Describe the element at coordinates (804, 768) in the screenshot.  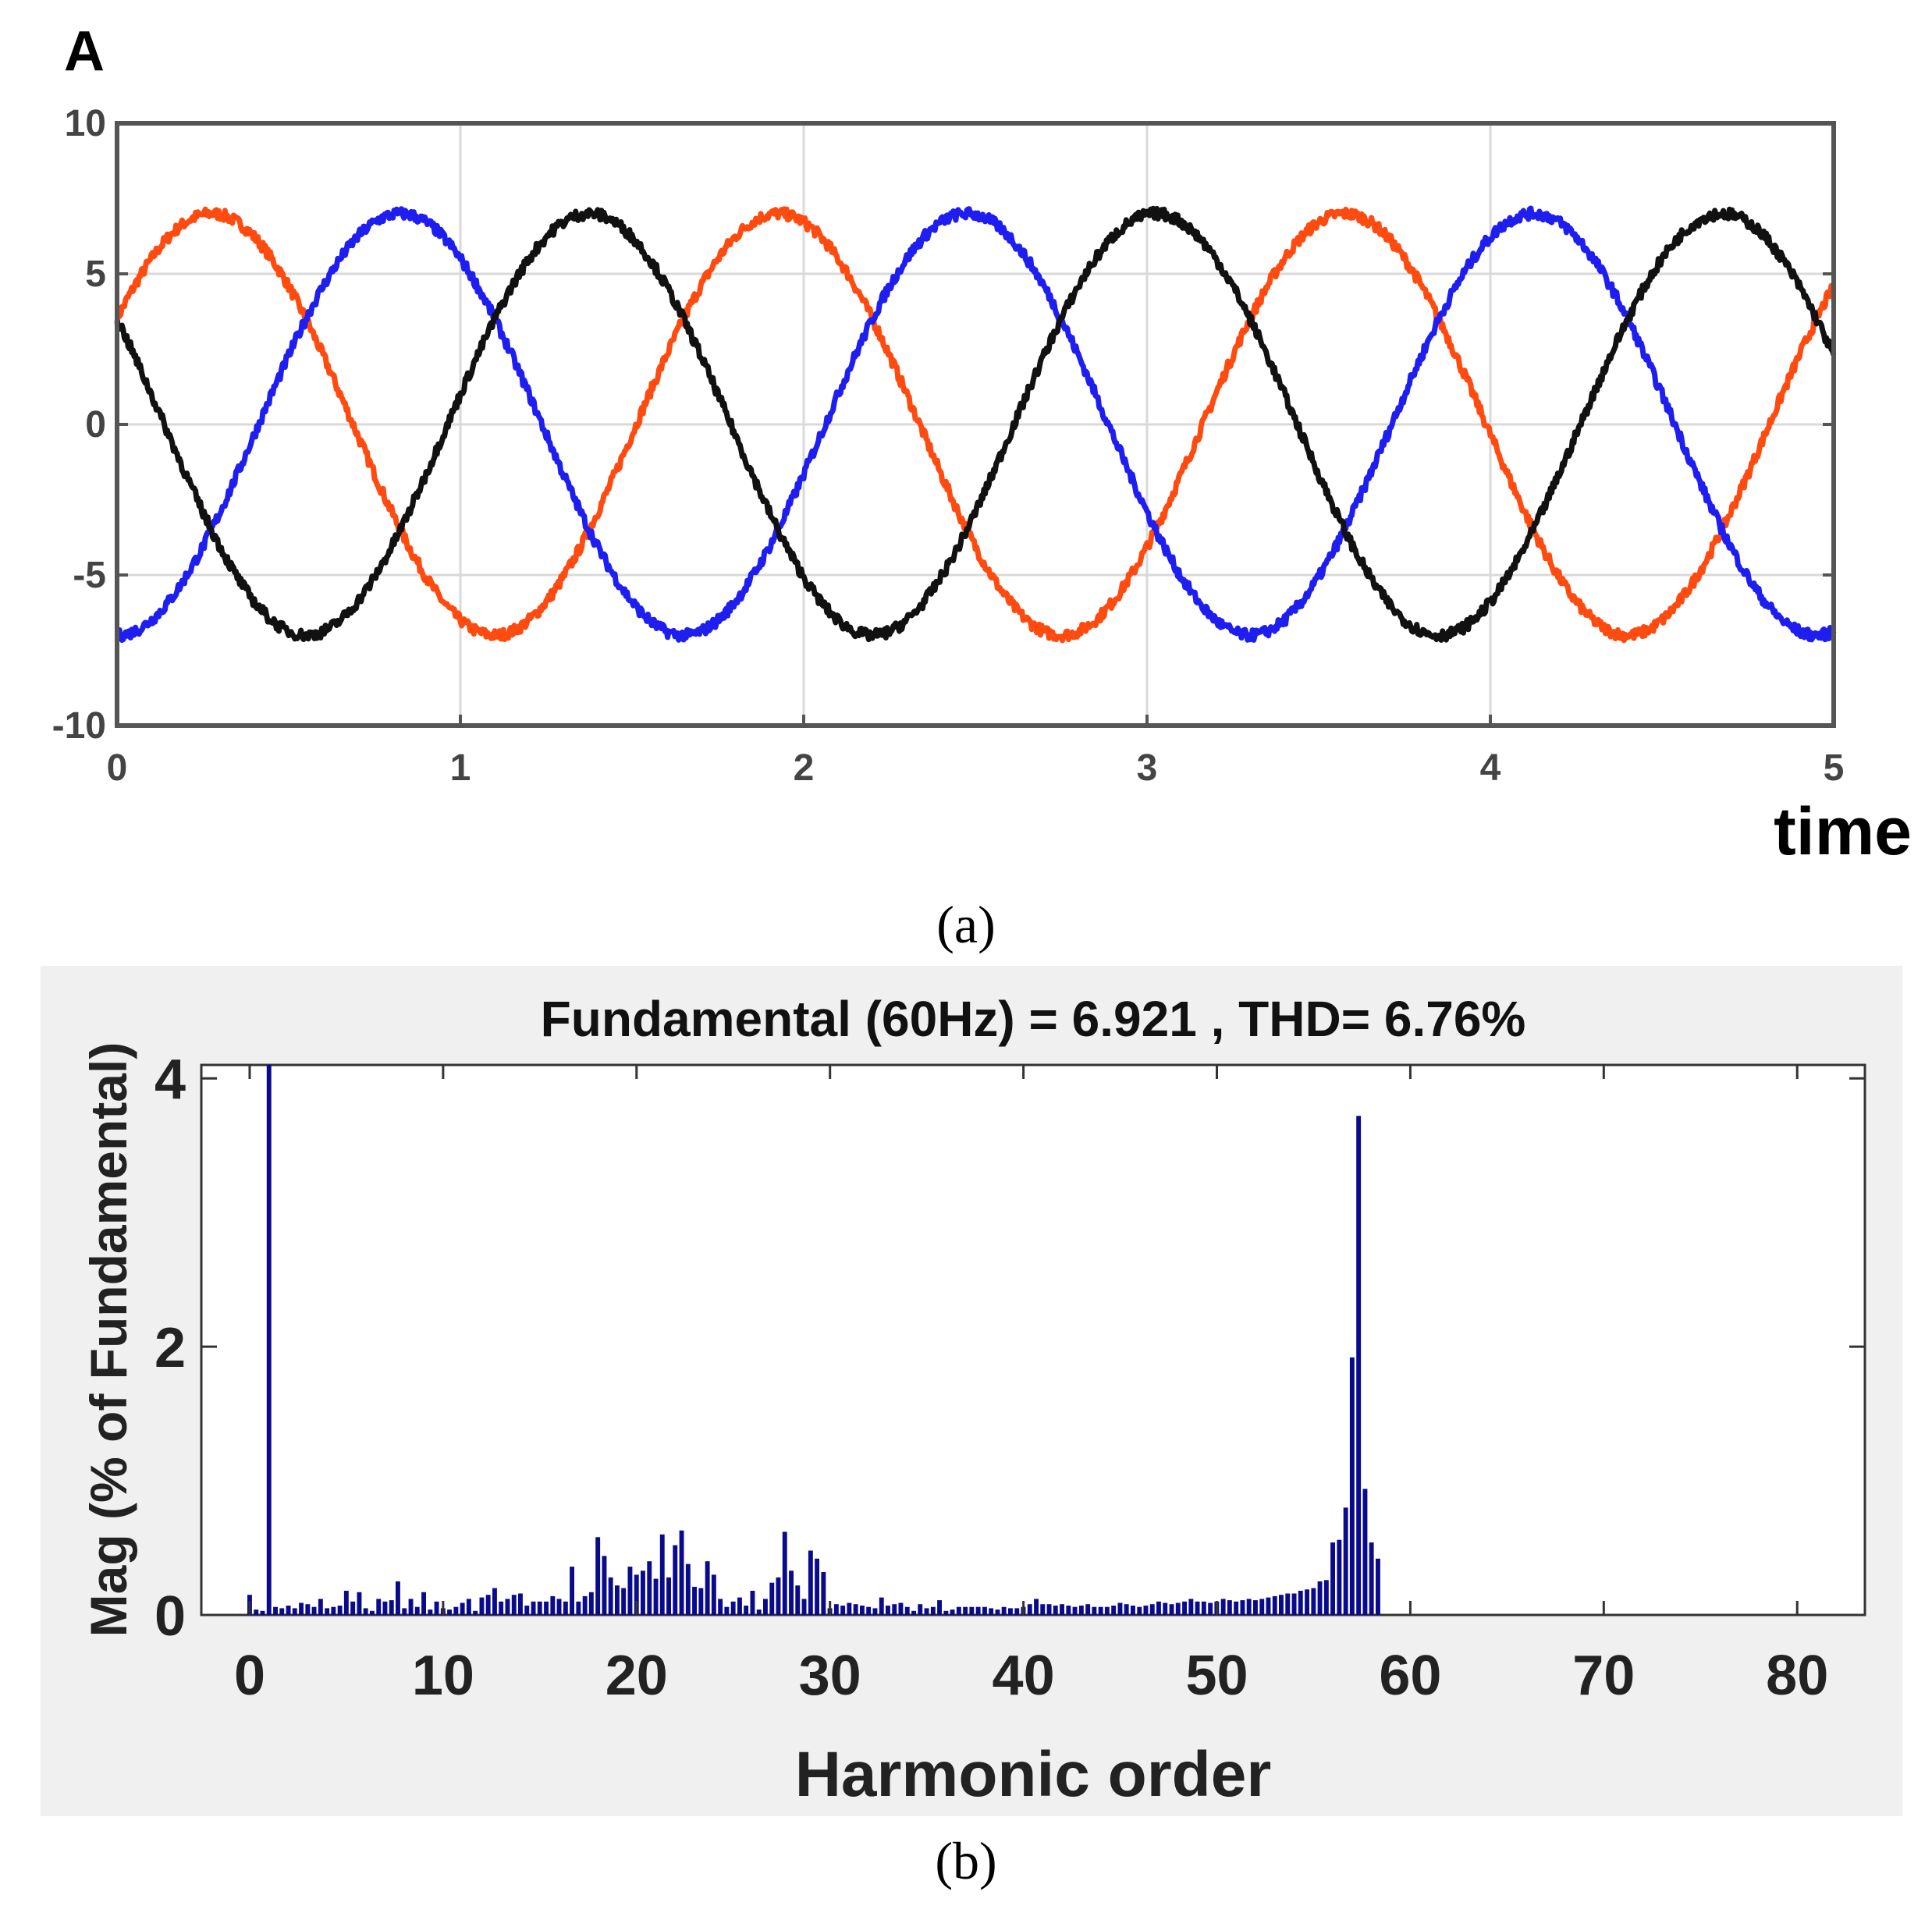
I see `panel-a-x-tick-label: 2` at that location.